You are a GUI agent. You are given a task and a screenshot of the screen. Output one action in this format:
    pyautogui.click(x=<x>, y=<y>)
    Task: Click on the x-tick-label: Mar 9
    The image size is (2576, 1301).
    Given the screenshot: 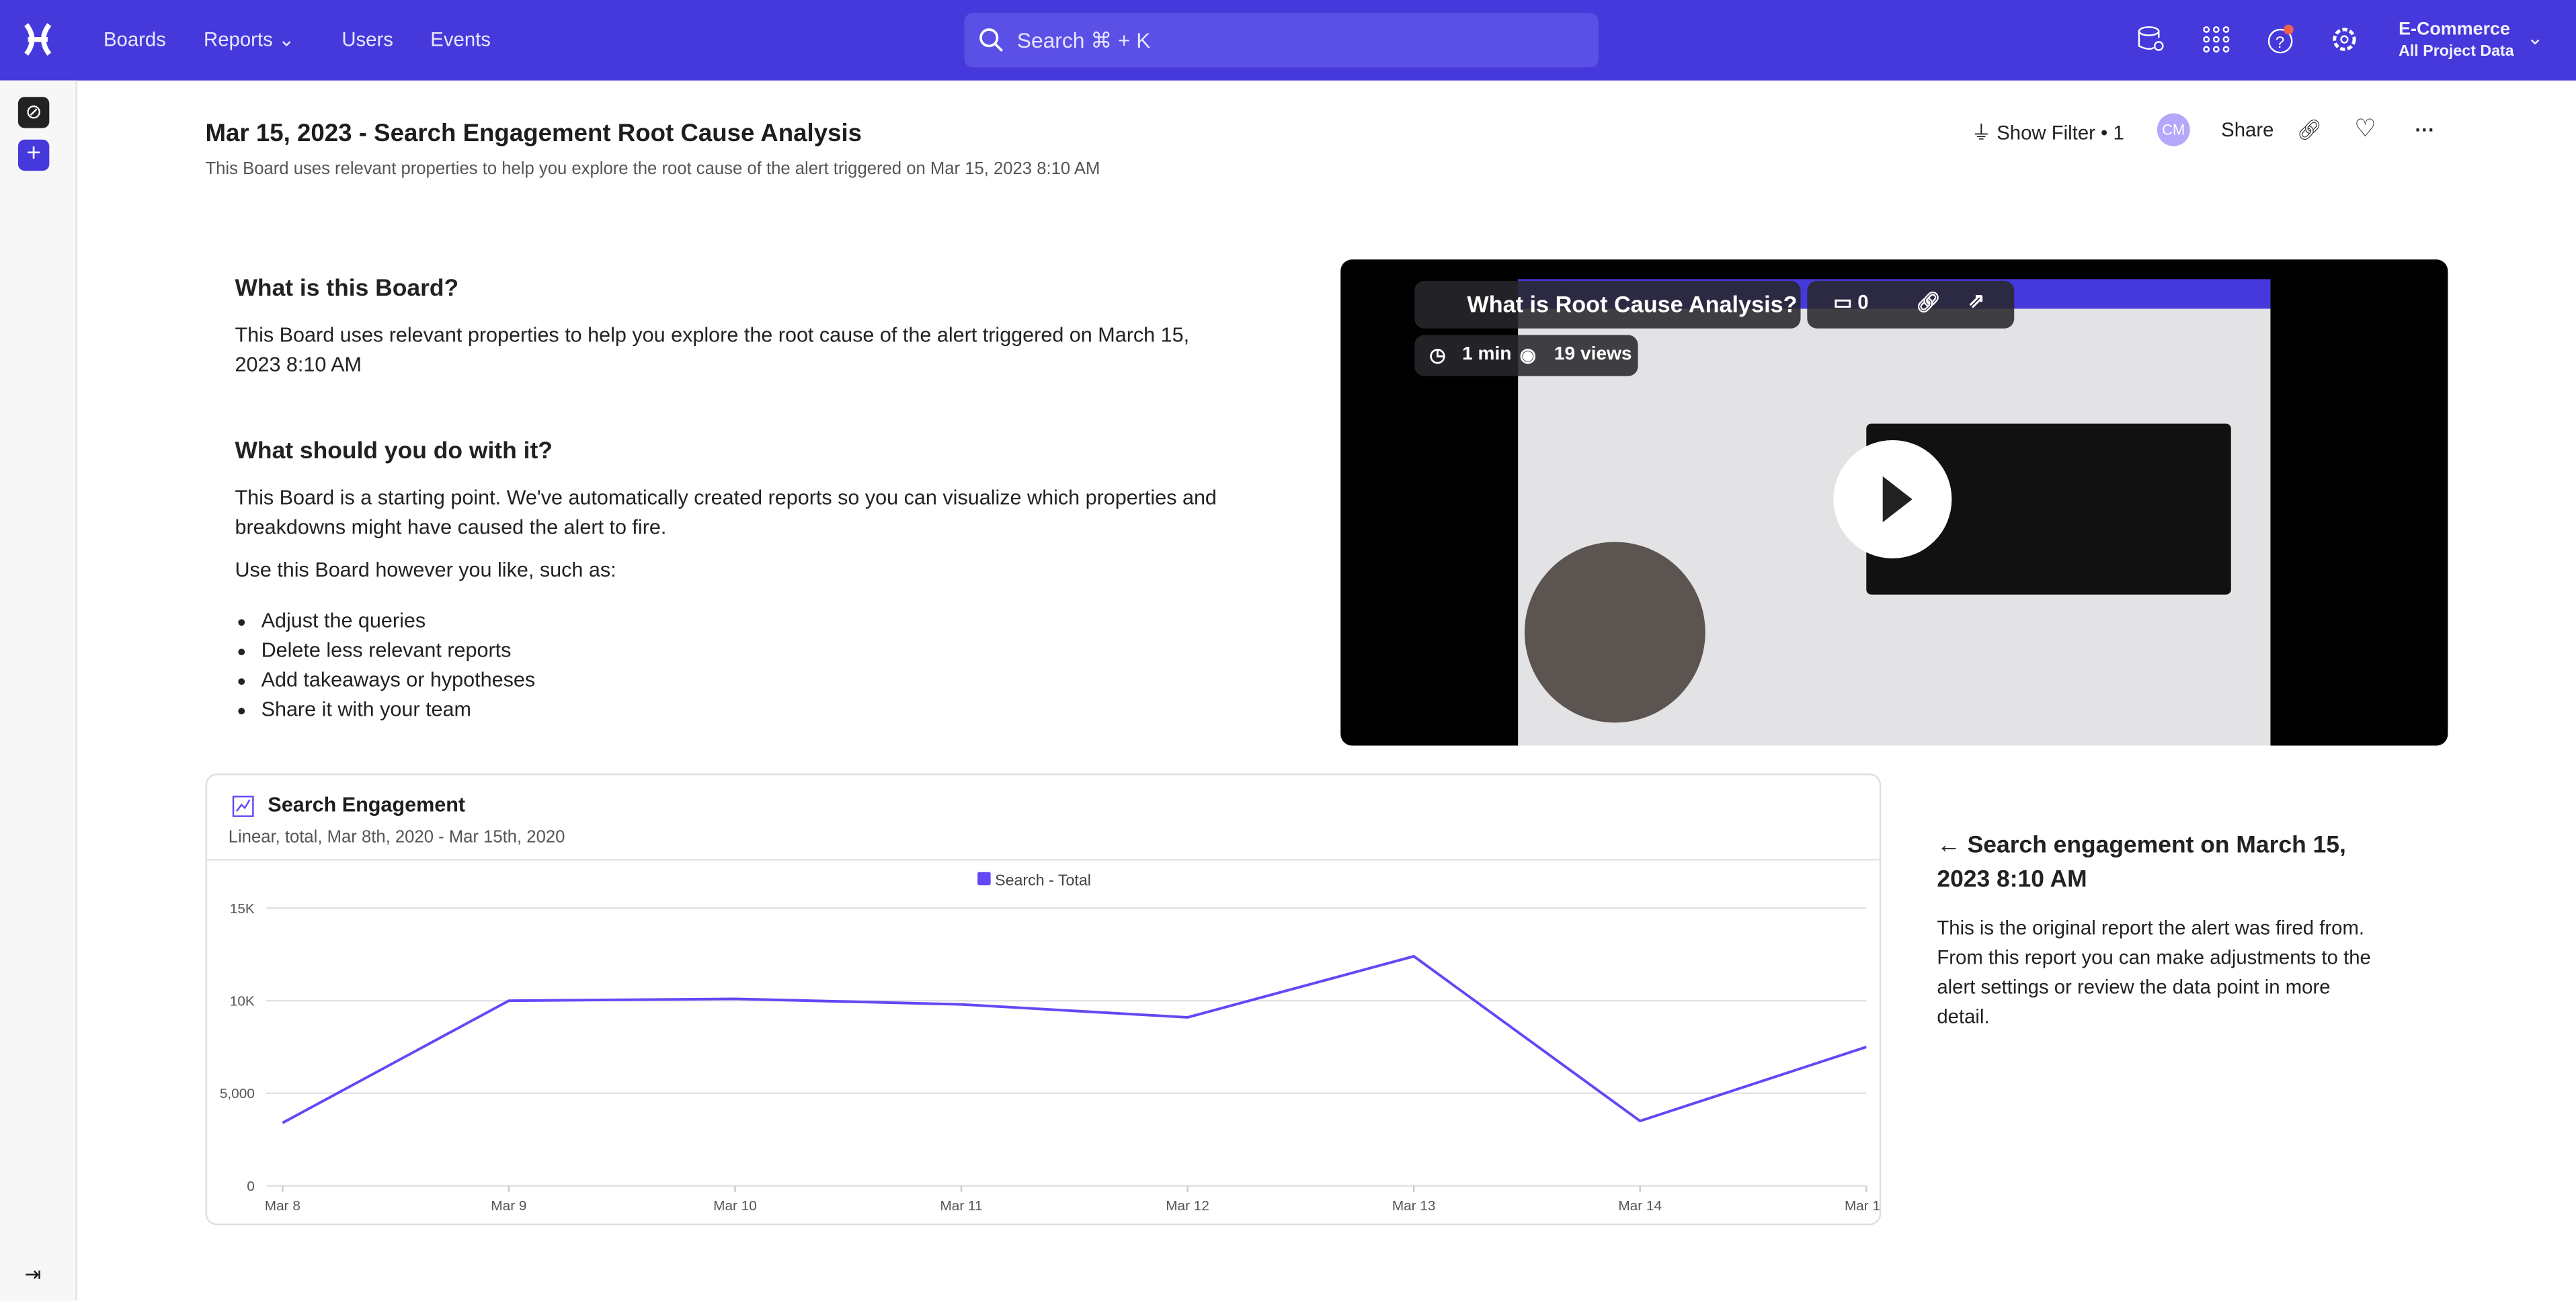 What is the action you would take?
    pyautogui.click(x=508, y=1206)
    